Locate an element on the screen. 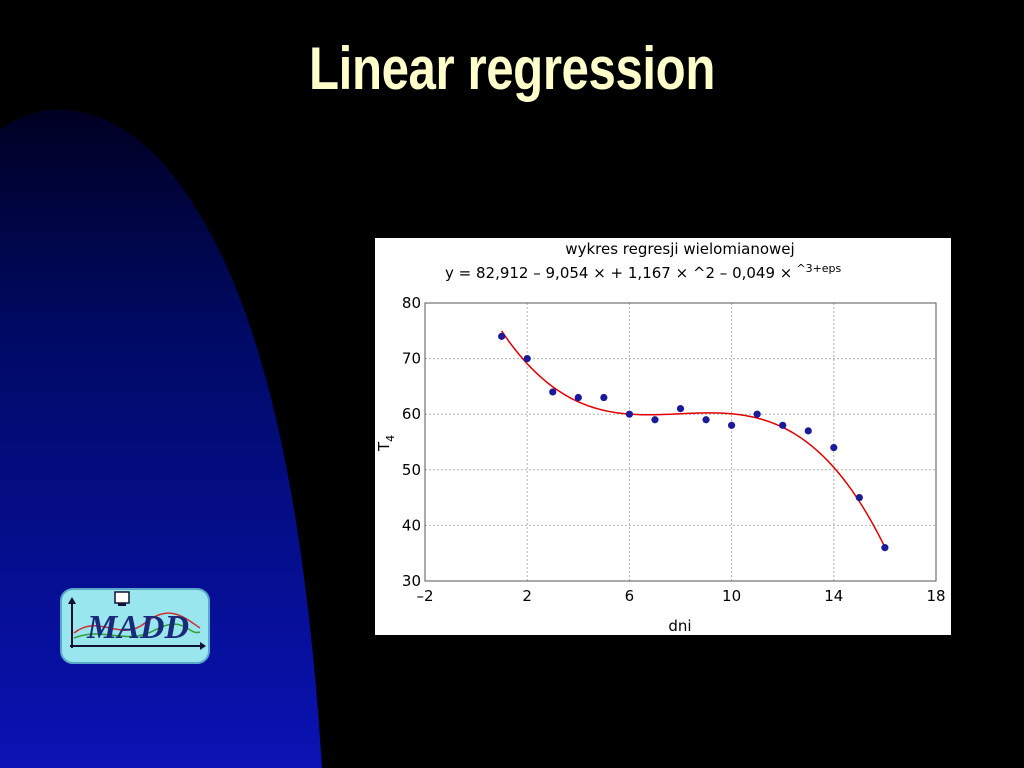 The width and height of the screenshot is (1024, 768). y-axis-label: T4 is located at coordinates (386, 443).